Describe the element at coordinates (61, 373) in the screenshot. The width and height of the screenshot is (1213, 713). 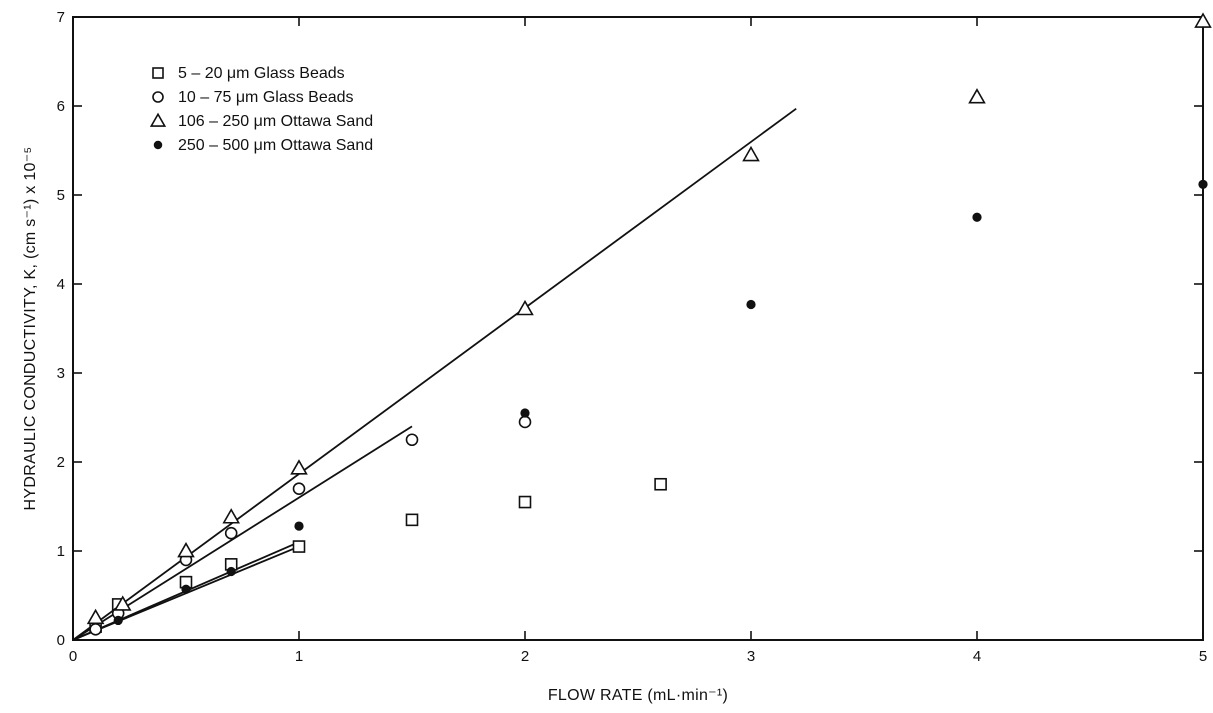
I see `y-tick-label: 3` at that location.